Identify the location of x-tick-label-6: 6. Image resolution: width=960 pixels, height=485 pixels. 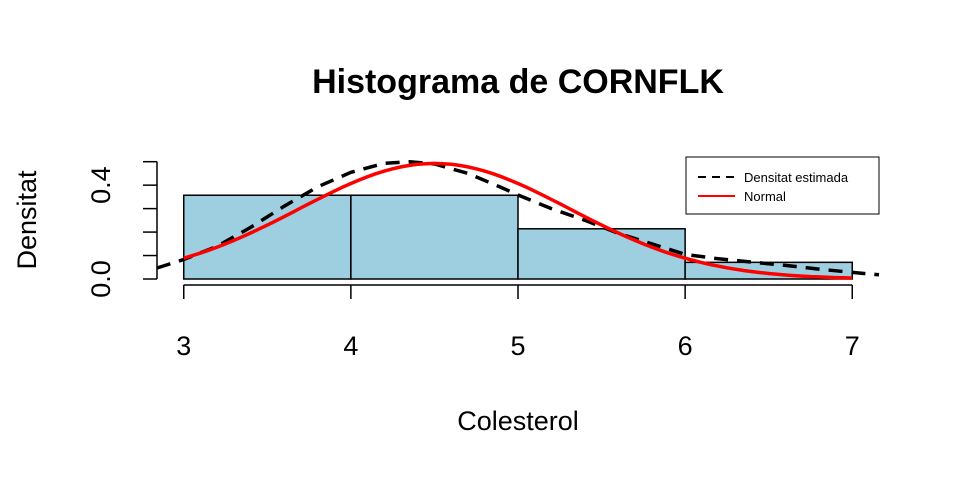
(685, 346).